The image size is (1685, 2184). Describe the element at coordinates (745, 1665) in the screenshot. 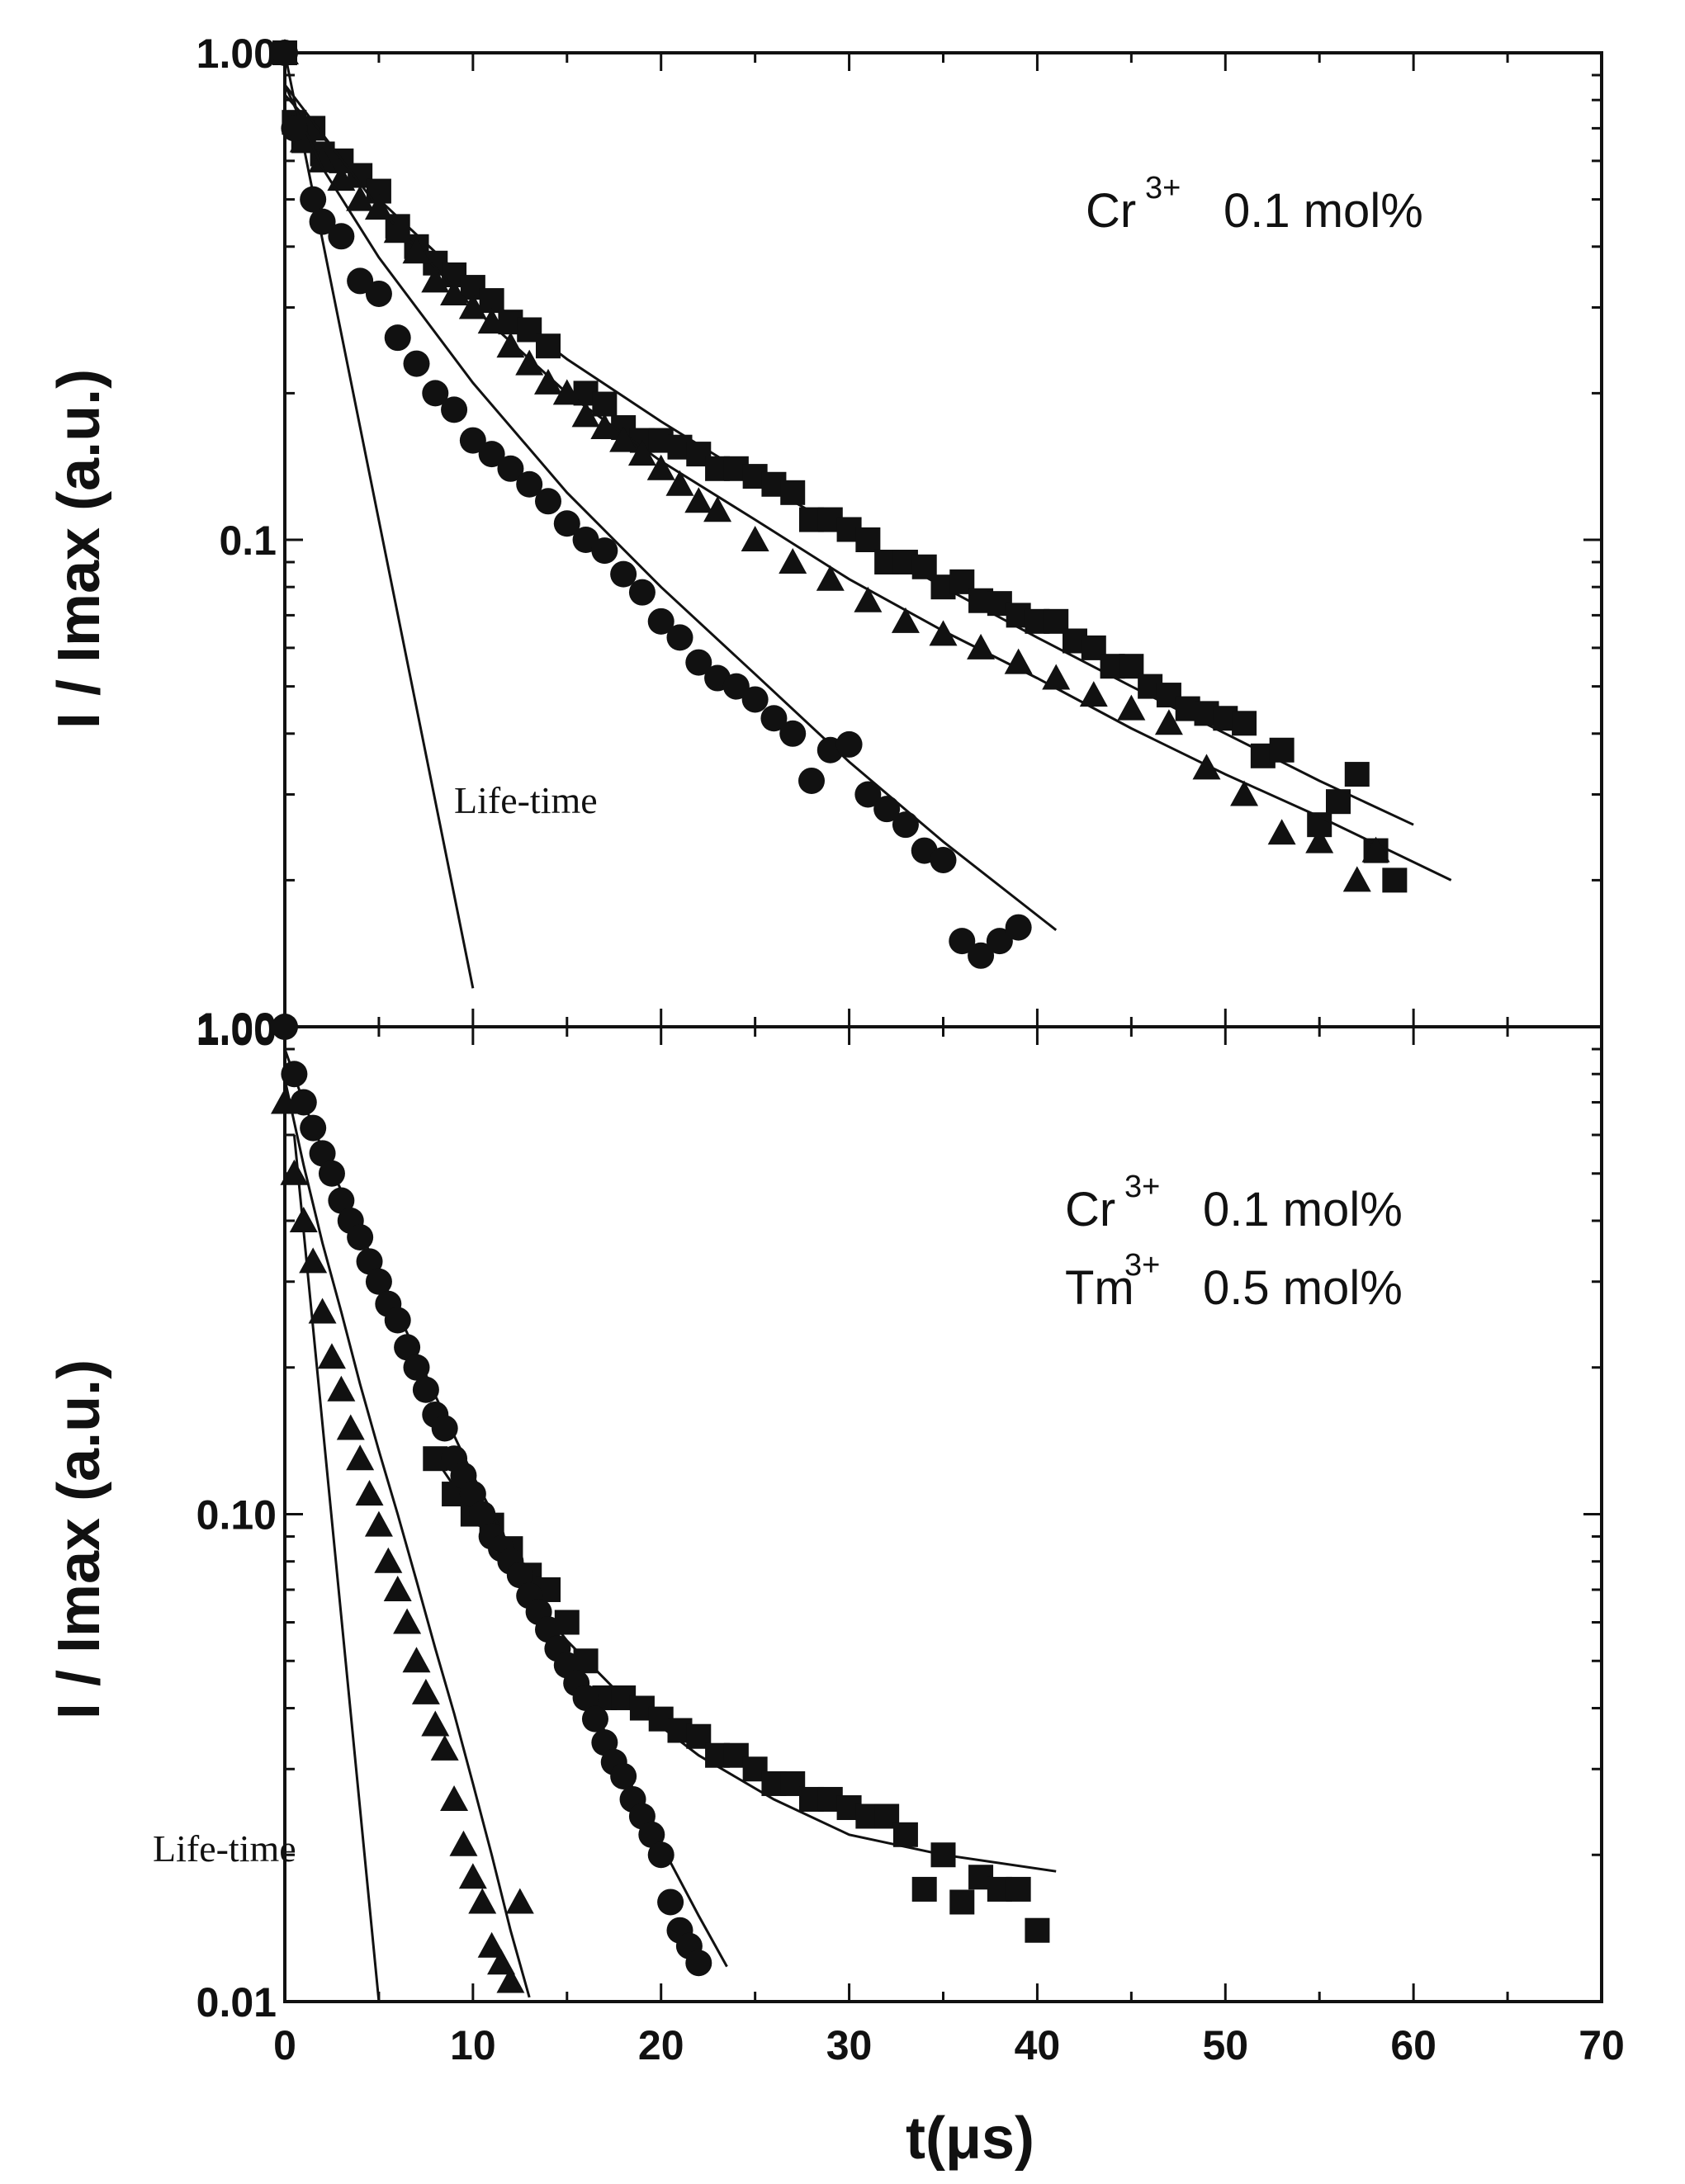

I see `bottom-squares-fit-line` at that location.